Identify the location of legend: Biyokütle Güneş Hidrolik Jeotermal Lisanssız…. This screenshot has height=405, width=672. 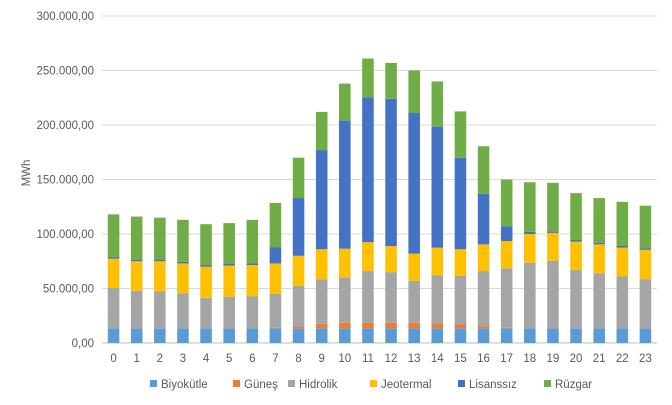
(371, 385).